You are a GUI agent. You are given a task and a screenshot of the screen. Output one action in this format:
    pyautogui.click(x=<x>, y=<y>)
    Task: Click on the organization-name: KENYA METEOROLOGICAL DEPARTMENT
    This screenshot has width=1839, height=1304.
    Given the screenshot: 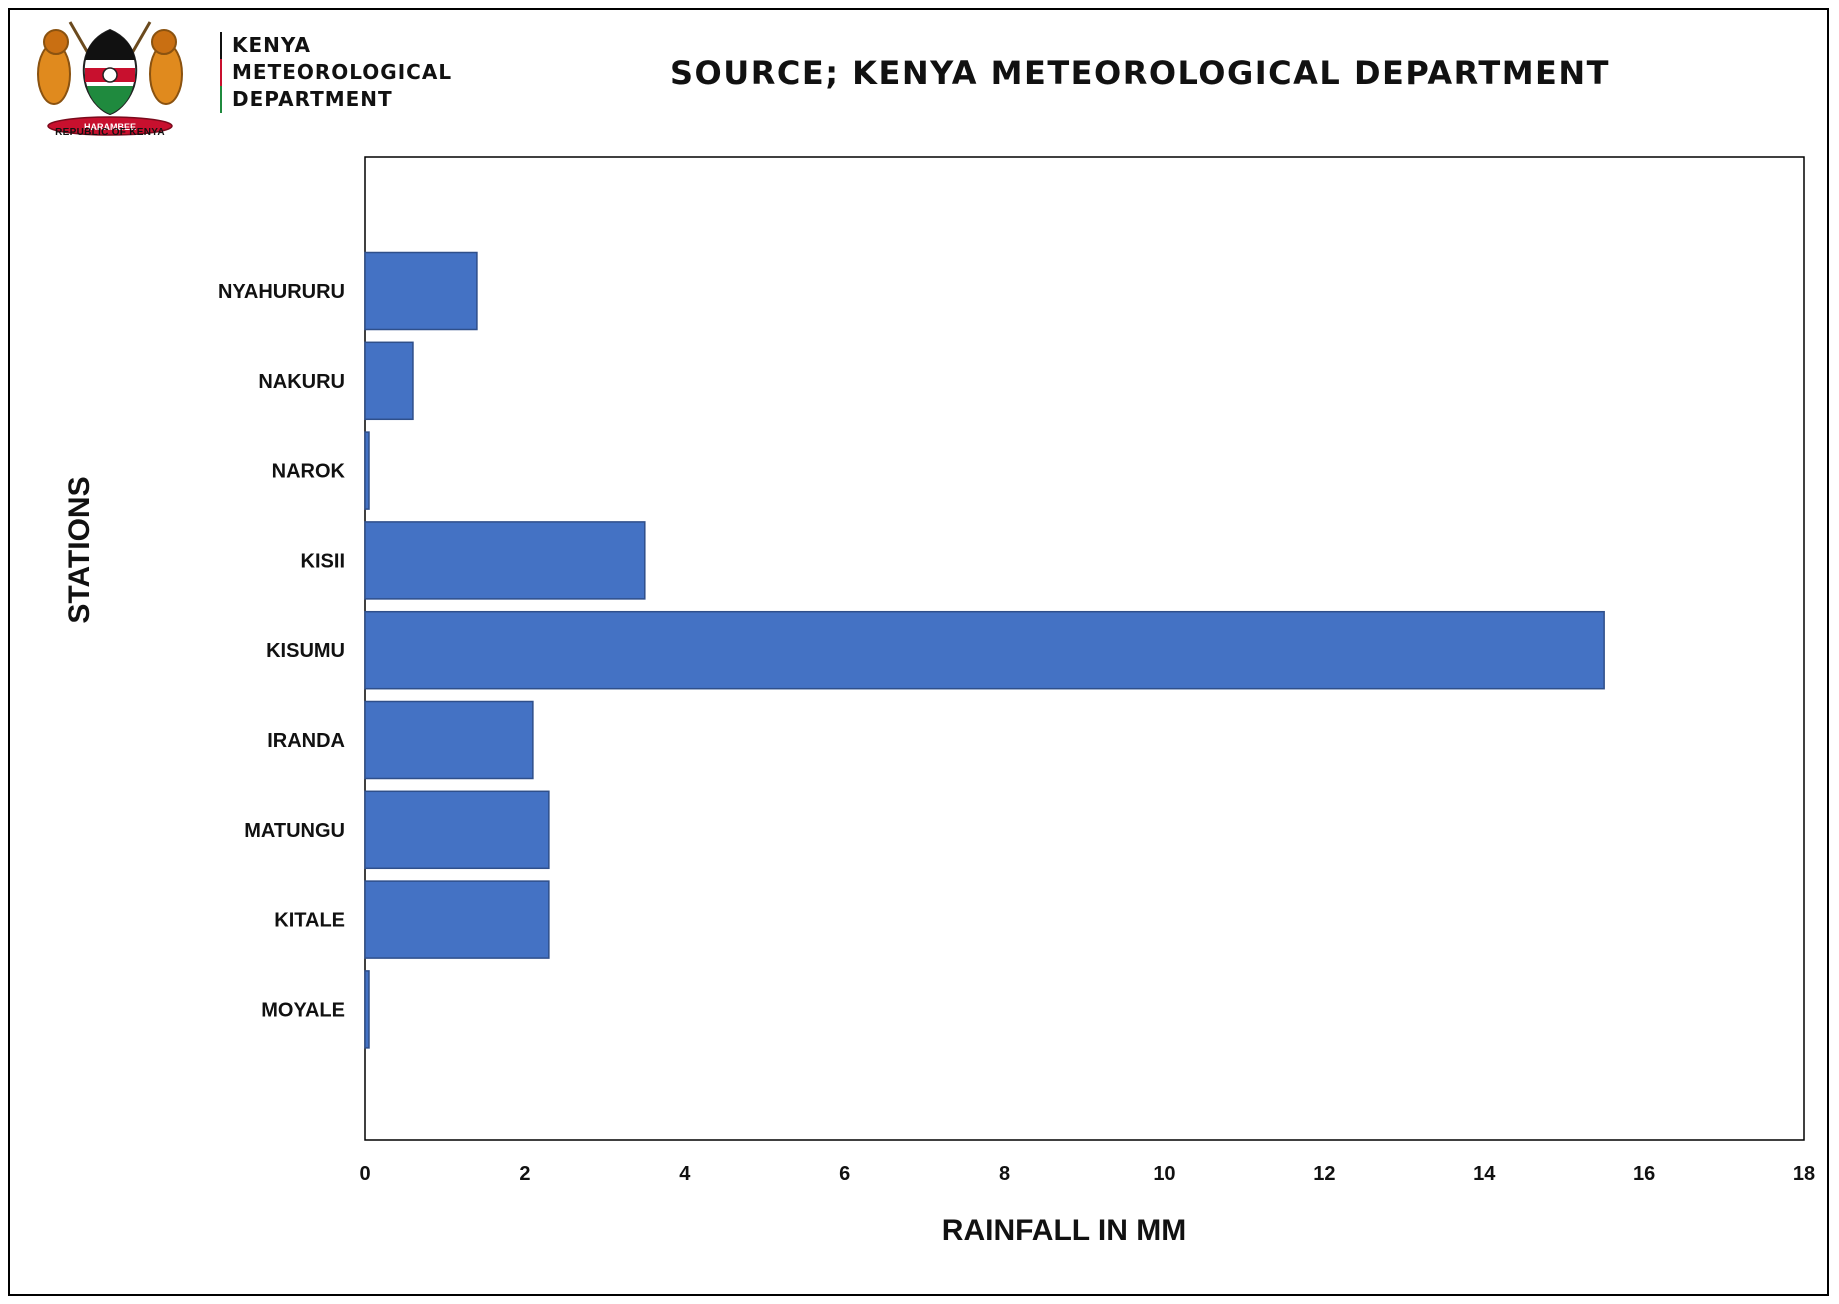 What is the action you would take?
    pyautogui.click(x=336, y=72)
    